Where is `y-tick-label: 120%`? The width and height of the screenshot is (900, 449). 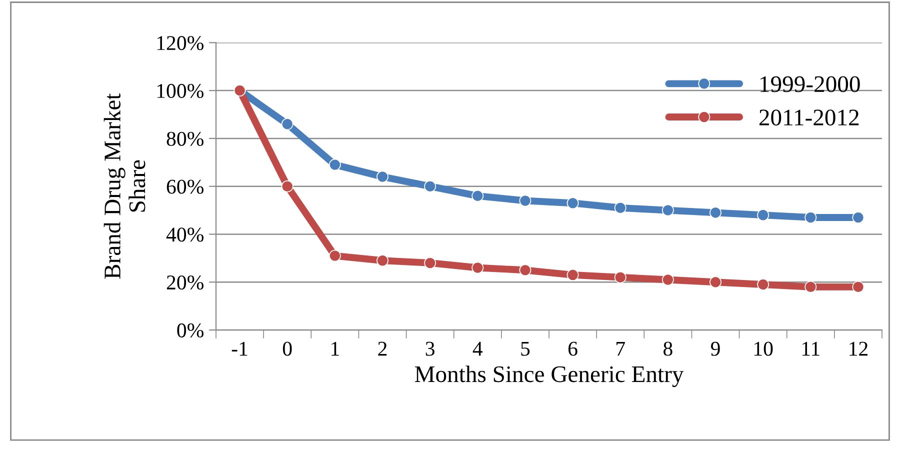
y-tick-label: 120% is located at coordinates (180, 43).